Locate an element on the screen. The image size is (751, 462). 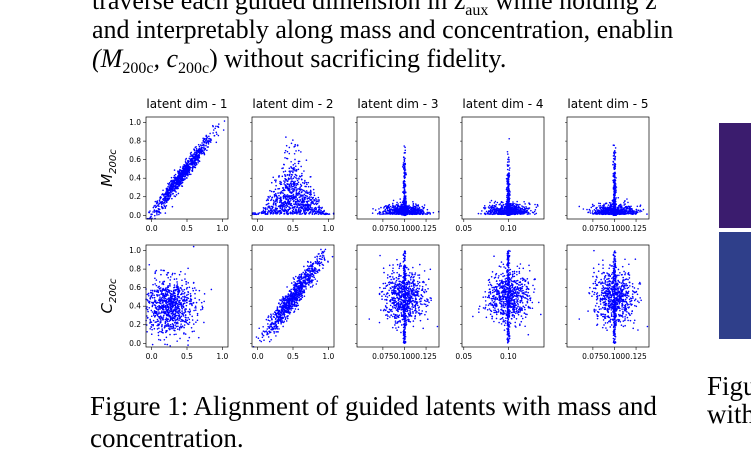
column-title: latent dim - 1 is located at coordinates (186, 104).